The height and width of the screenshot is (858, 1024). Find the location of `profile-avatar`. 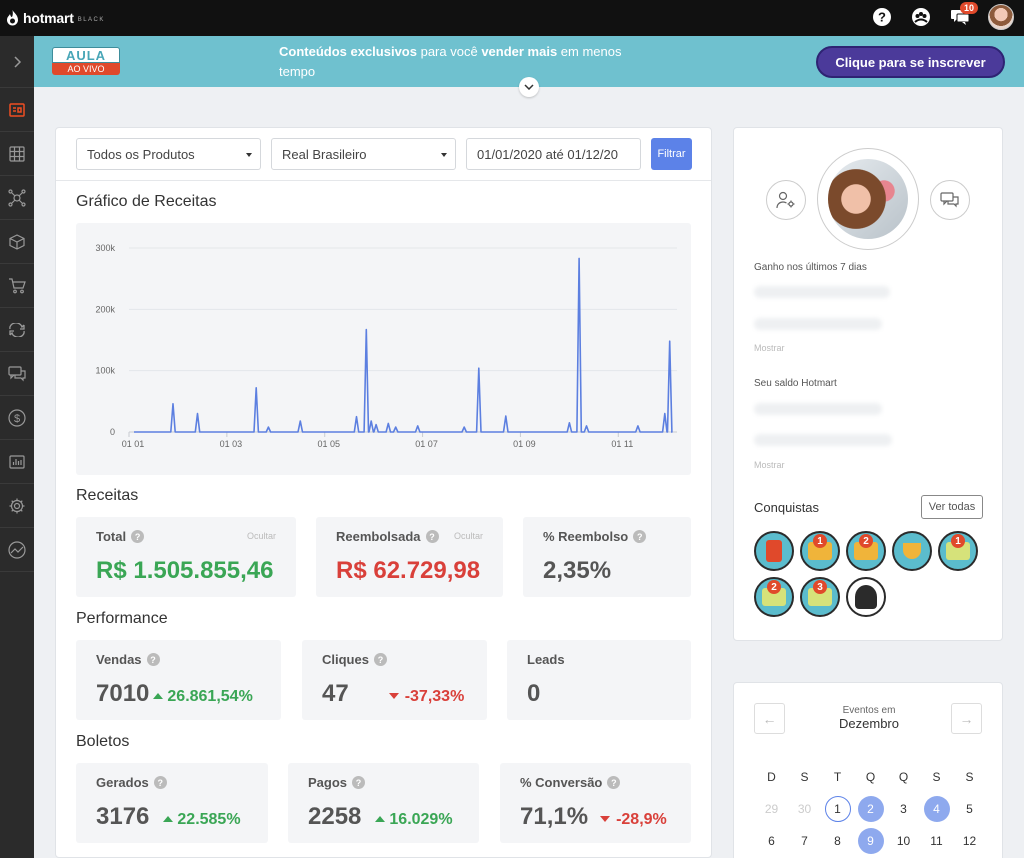

profile-avatar is located at coordinates (868, 199).